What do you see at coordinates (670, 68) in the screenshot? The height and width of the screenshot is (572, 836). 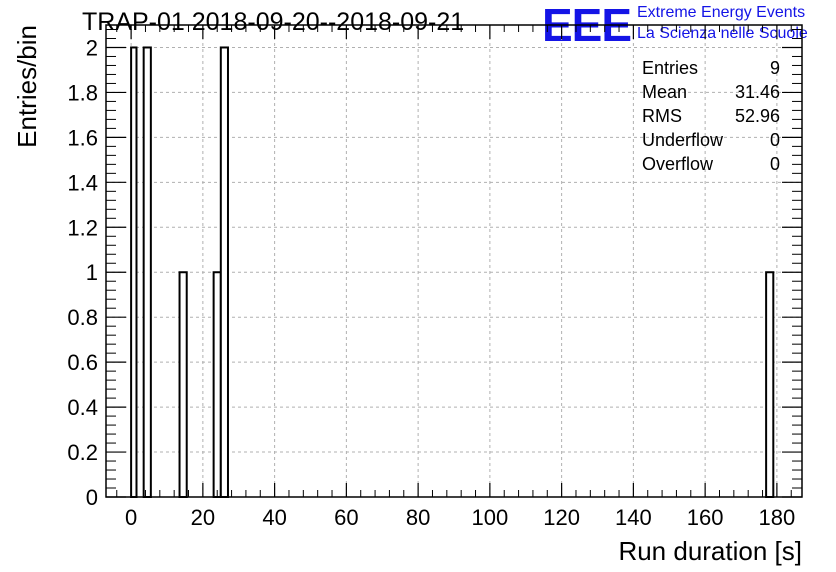 I see `stat-label: Entries` at bounding box center [670, 68].